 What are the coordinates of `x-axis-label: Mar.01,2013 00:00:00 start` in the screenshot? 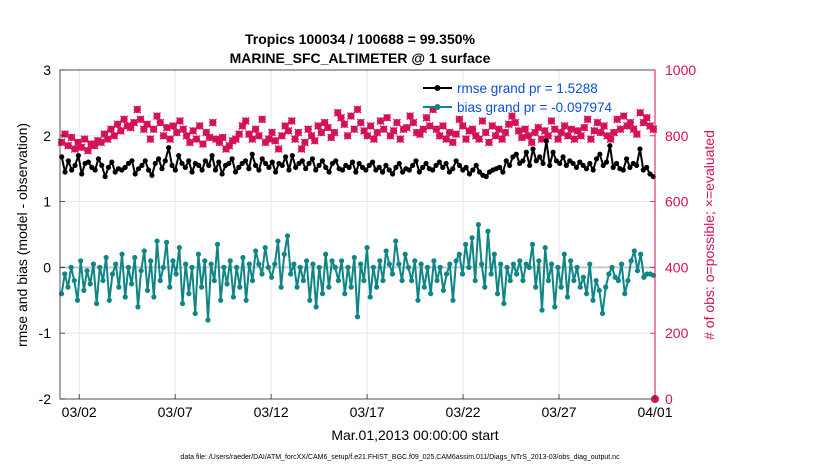 It's located at (414, 435).